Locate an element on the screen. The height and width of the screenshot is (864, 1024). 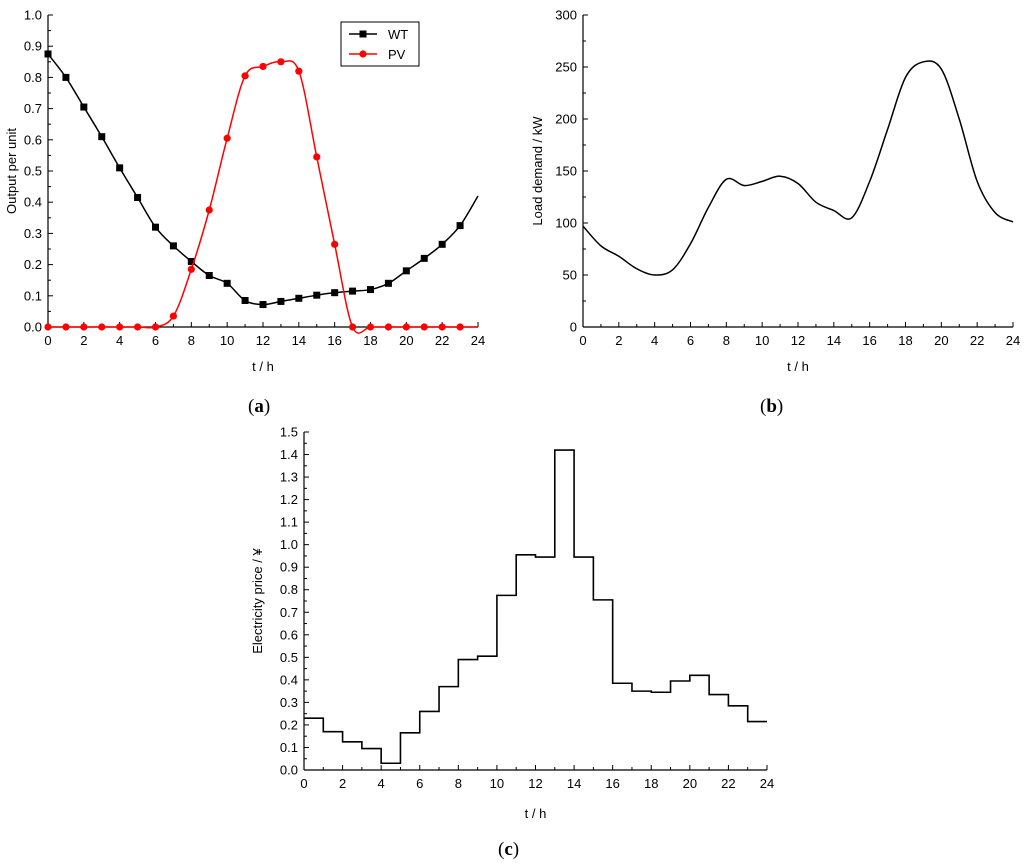
legend-pv-marker is located at coordinates (363, 54).